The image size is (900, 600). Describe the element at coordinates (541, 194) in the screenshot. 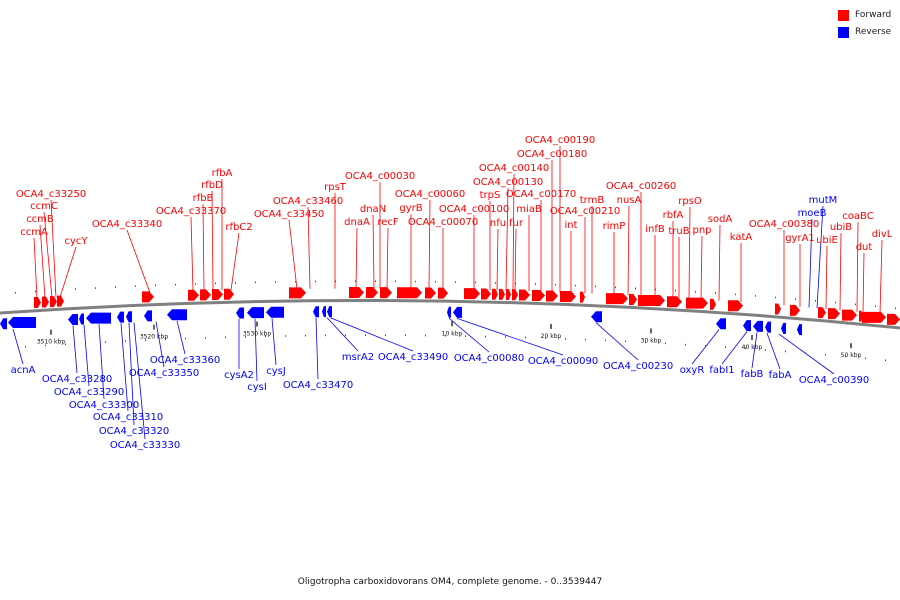

I see `gene-label-oca4-c00170: OCA4_c00170` at that location.